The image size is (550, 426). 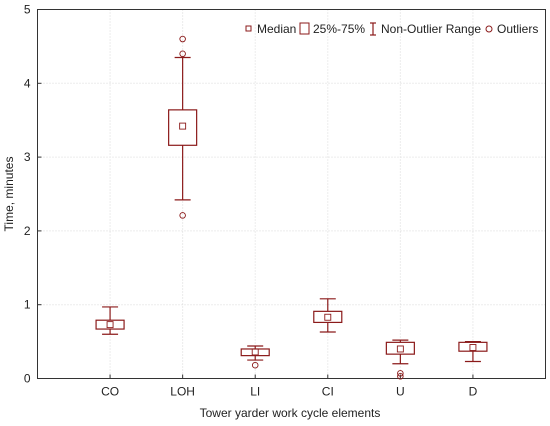 I want to click on box-d, so click(x=473, y=352).